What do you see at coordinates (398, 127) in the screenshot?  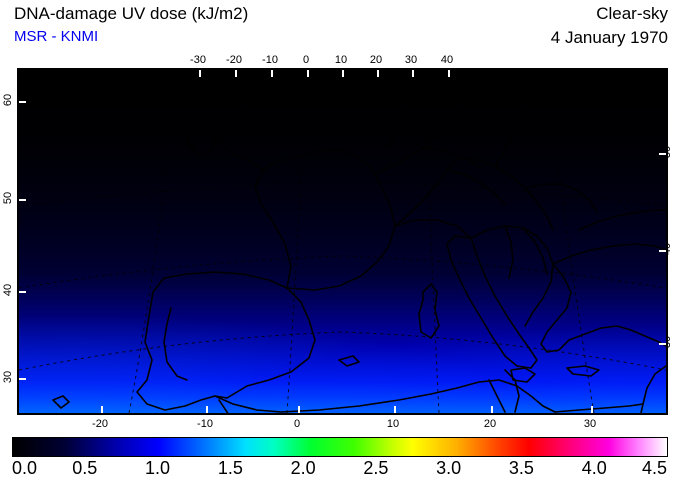 I see `denmark` at bounding box center [398, 127].